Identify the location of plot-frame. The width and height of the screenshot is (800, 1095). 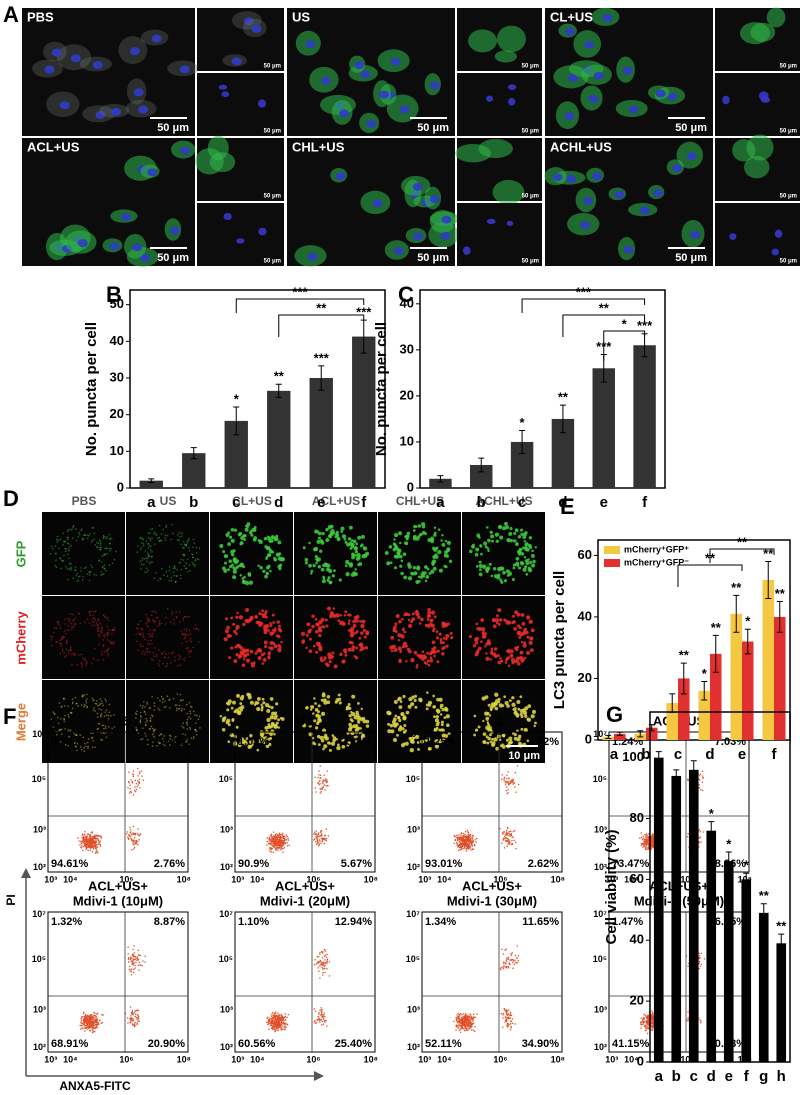
(305, 982).